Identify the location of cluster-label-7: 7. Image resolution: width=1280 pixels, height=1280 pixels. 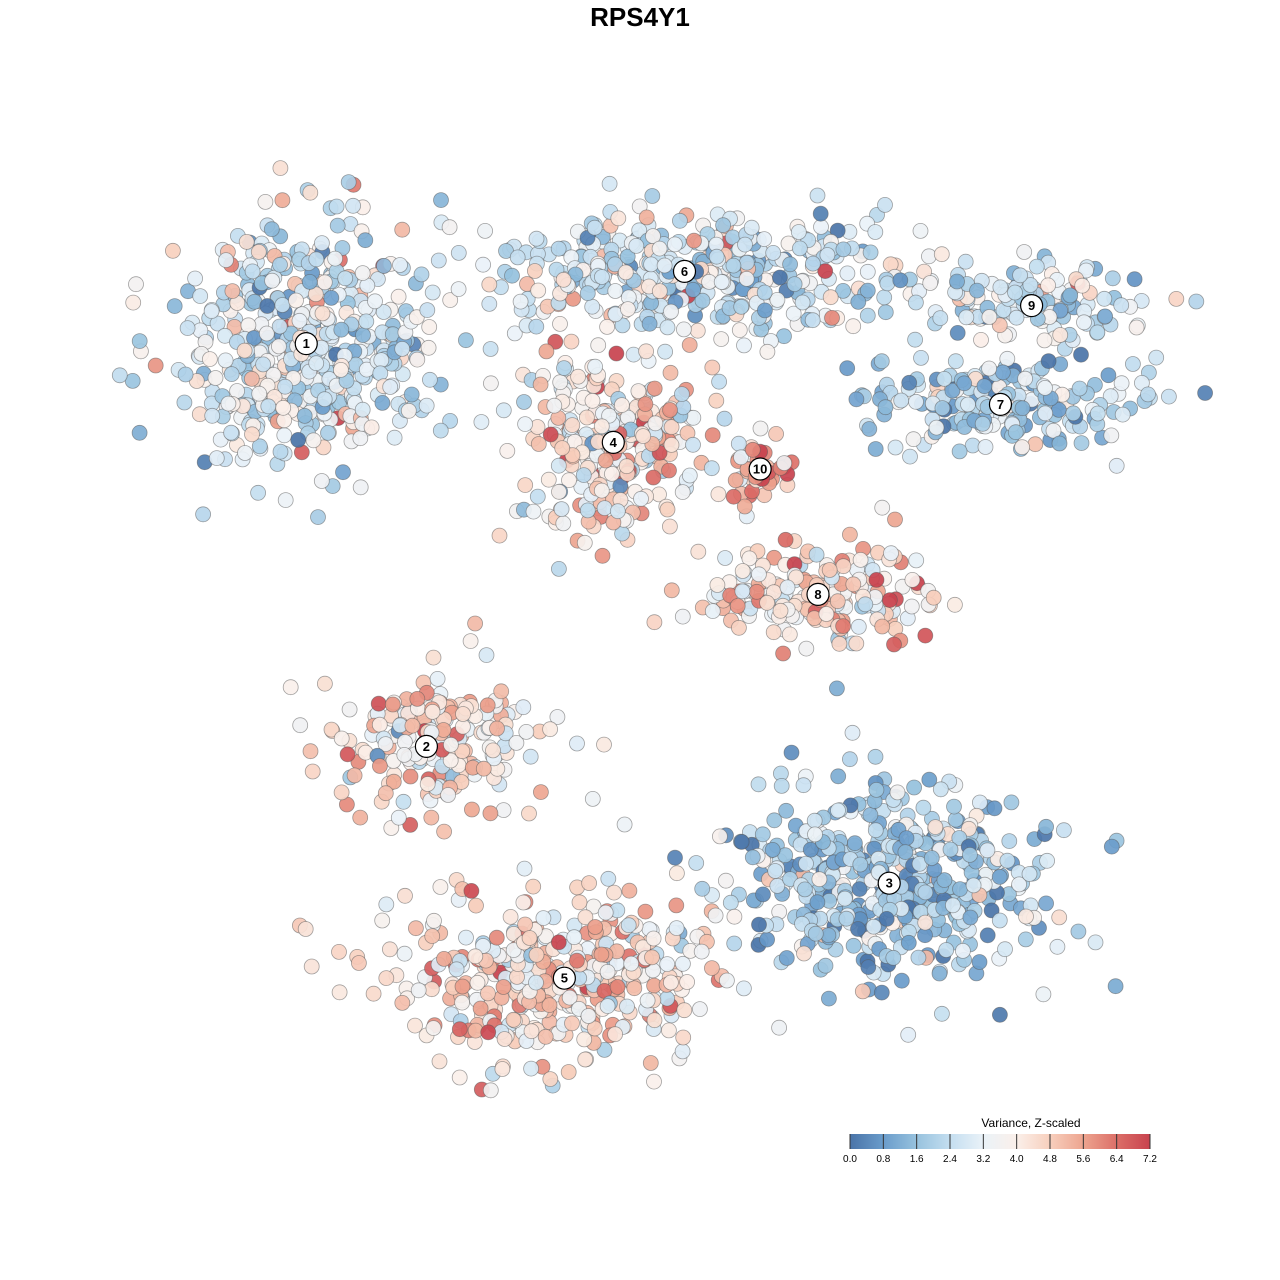
(1000, 404).